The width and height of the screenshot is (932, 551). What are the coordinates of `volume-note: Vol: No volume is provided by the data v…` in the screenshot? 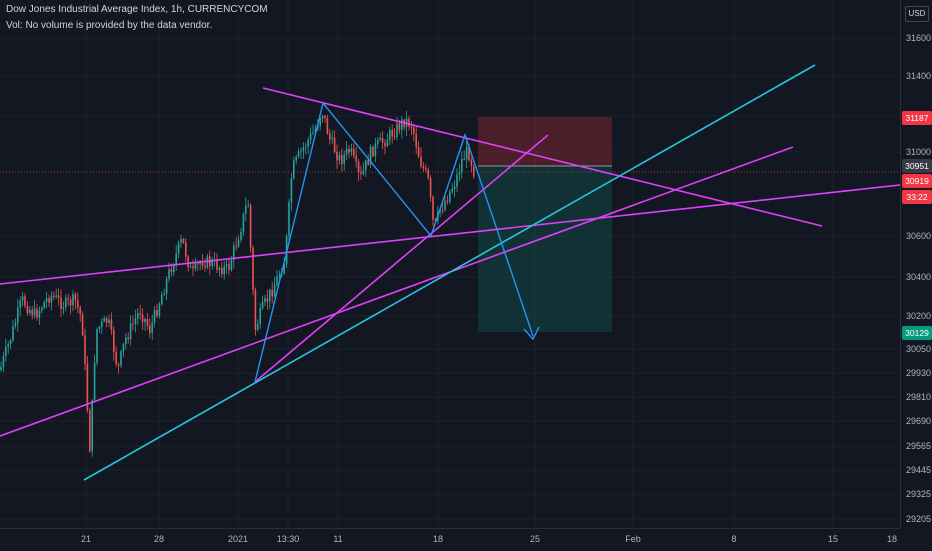 It's located at (109, 25).